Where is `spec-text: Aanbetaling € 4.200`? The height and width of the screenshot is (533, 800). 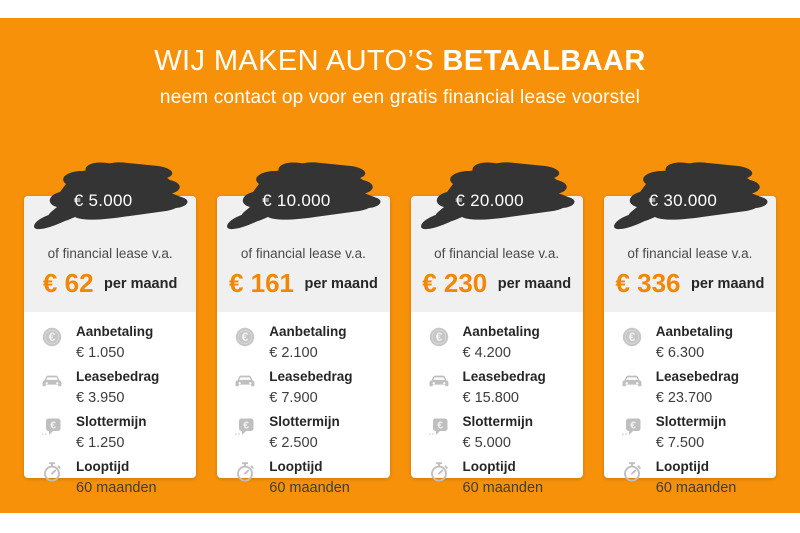 spec-text: Aanbetaling € 4.200 is located at coordinates (501, 343).